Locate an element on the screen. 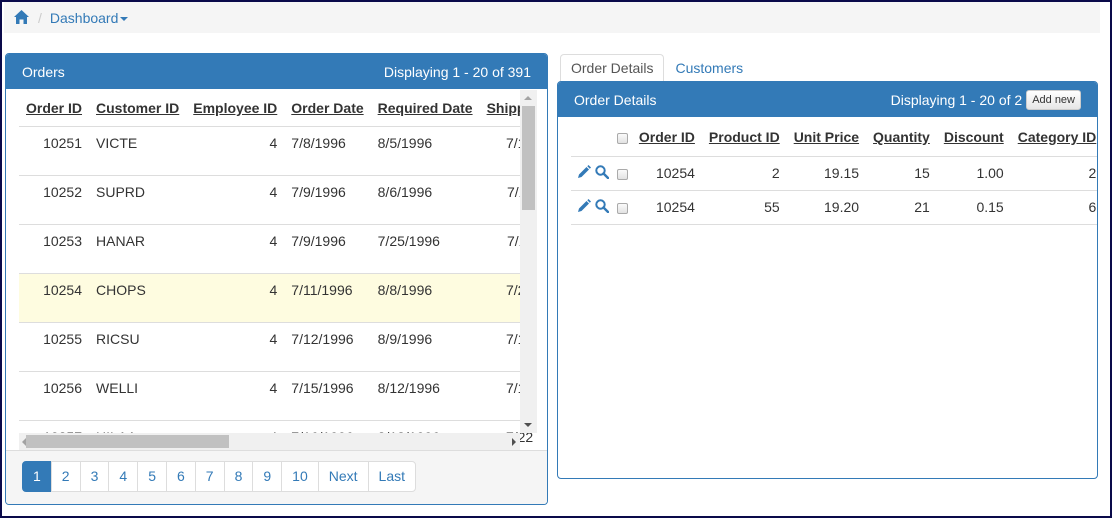 This screenshot has width=1112, height=518. cell-required-date: 7/25/1996 is located at coordinates (425, 249).